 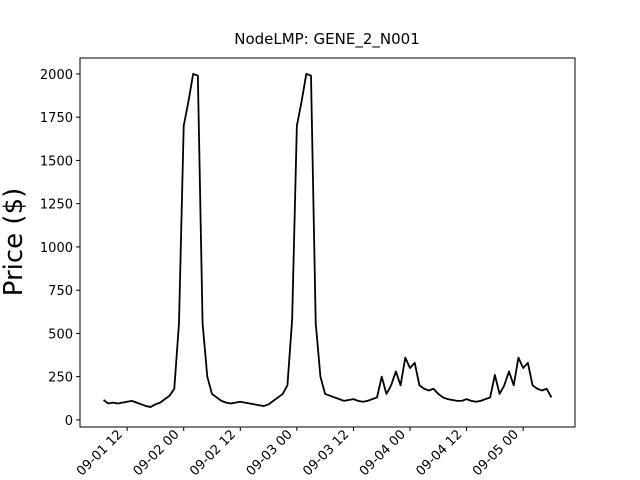 I want to click on x-tick-label: 09-04 12, so click(x=439, y=453).